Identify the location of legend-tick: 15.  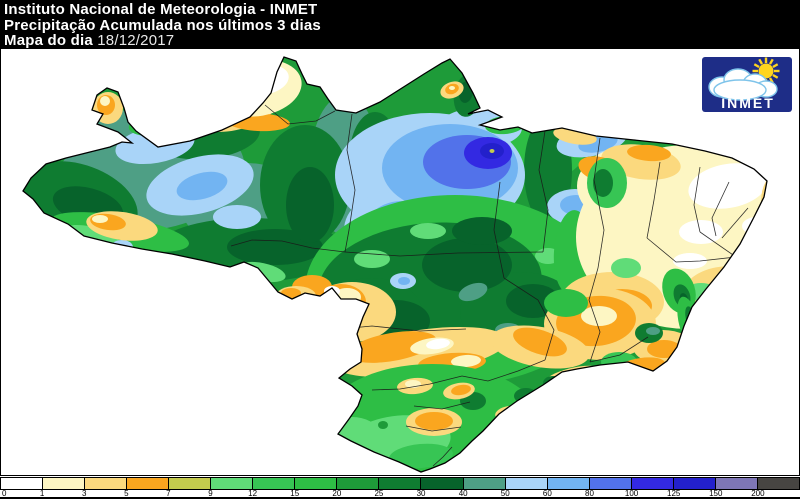
(295, 493).